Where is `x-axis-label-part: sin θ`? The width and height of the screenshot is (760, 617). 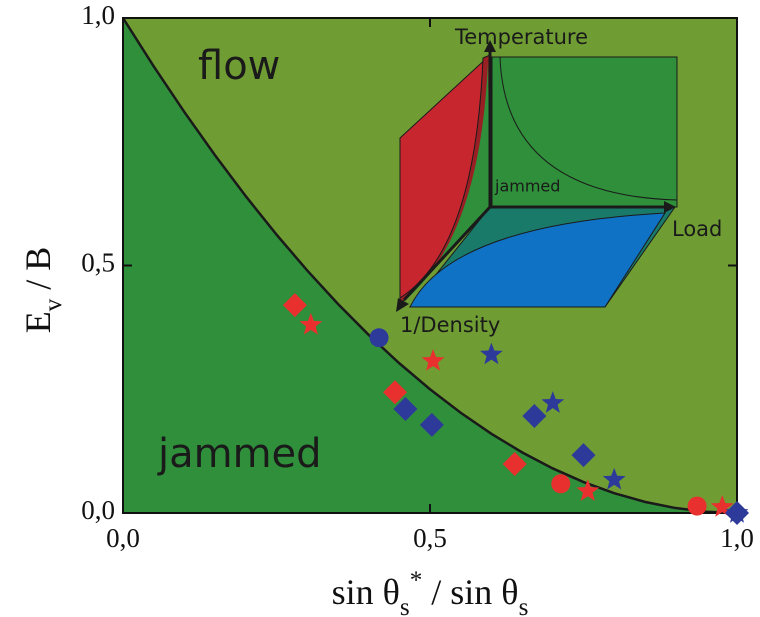 x-axis-label-part: sin θ is located at coordinates (366, 592).